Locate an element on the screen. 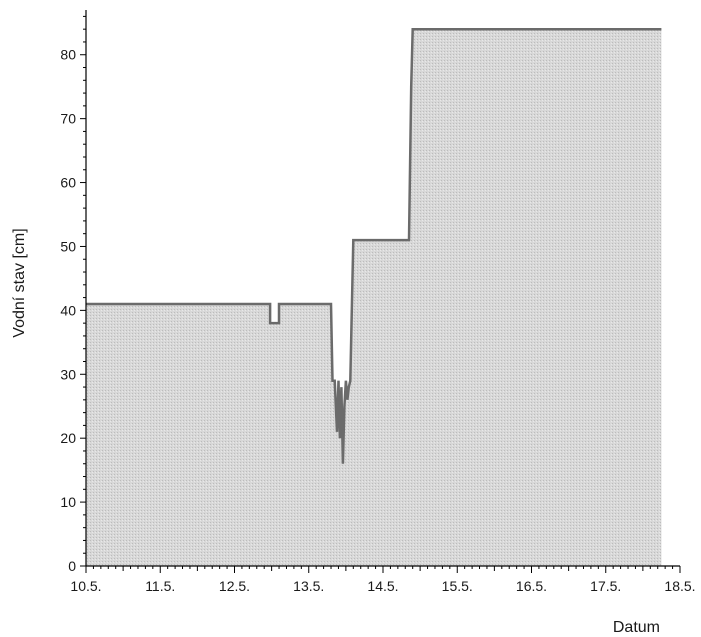 Image resolution: width=701 pixels, height=637 pixels. x-tick-label: 14.5. is located at coordinates (382, 586).